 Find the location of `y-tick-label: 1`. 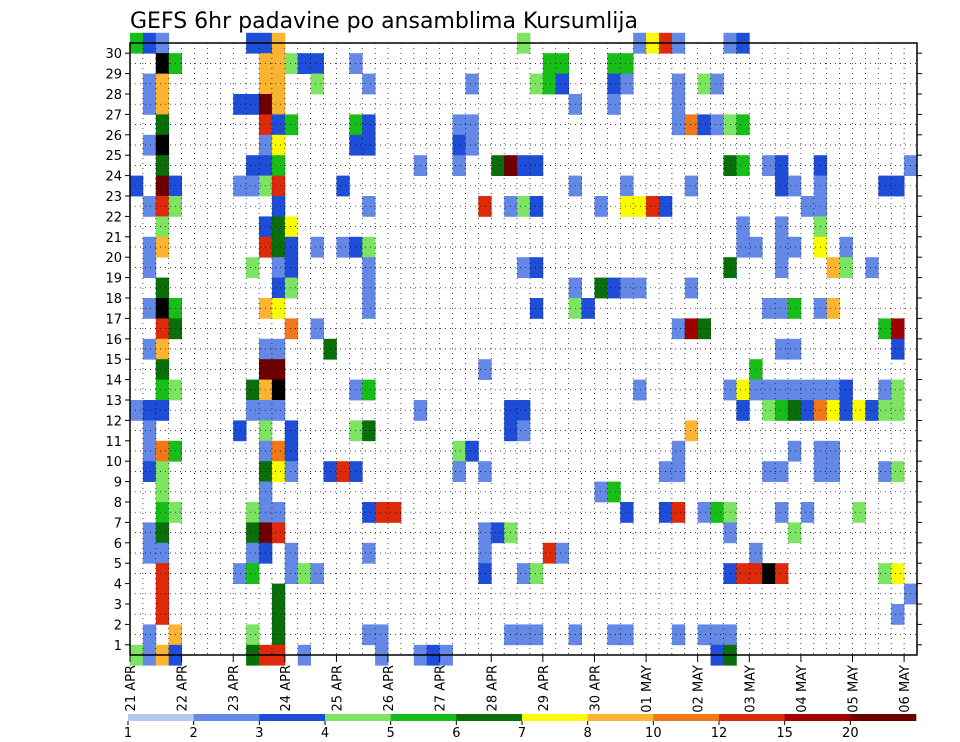

y-tick-label: 1 is located at coordinates (118, 646).